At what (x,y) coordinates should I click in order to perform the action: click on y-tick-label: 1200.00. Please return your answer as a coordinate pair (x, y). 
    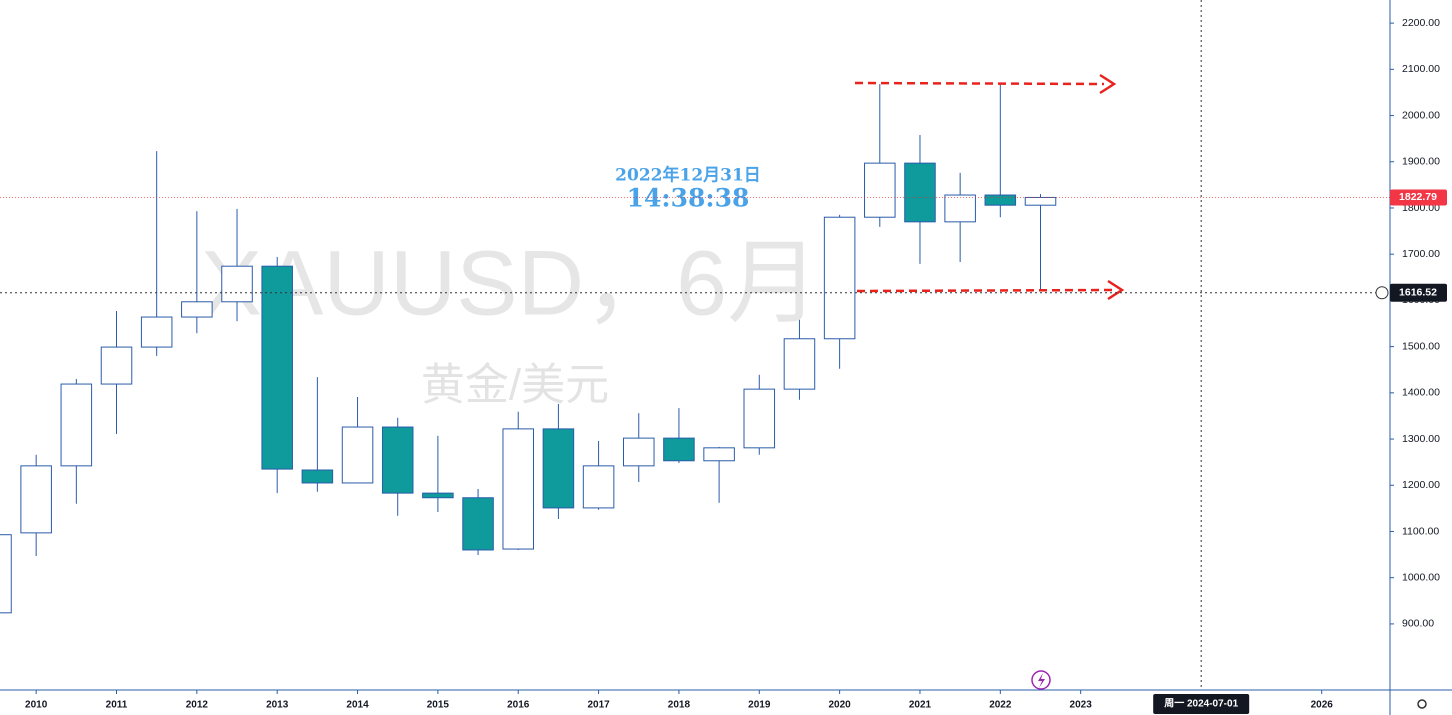
    Looking at the image, I should click on (1421, 485).